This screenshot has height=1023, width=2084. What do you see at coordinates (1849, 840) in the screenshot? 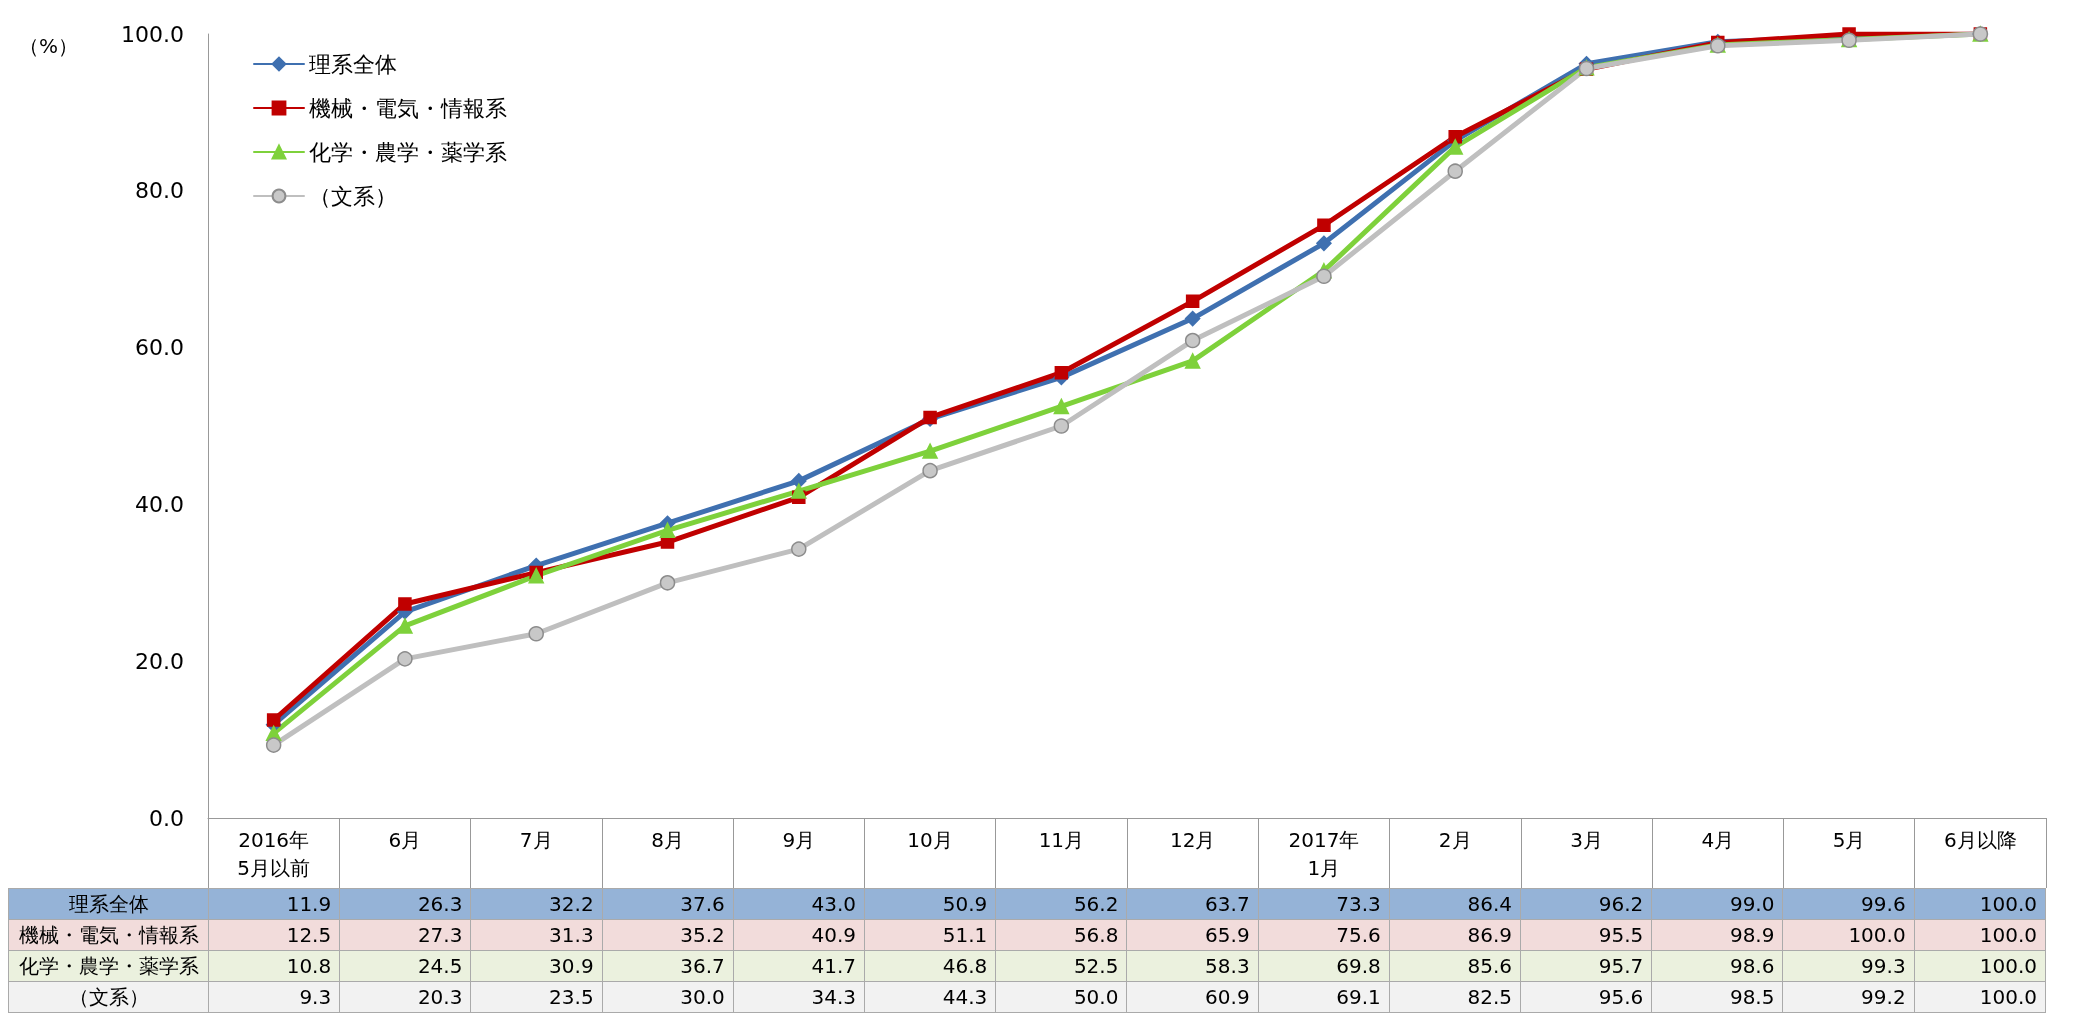
I see `x-tick-label: 5月` at bounding box center [1849, 840].